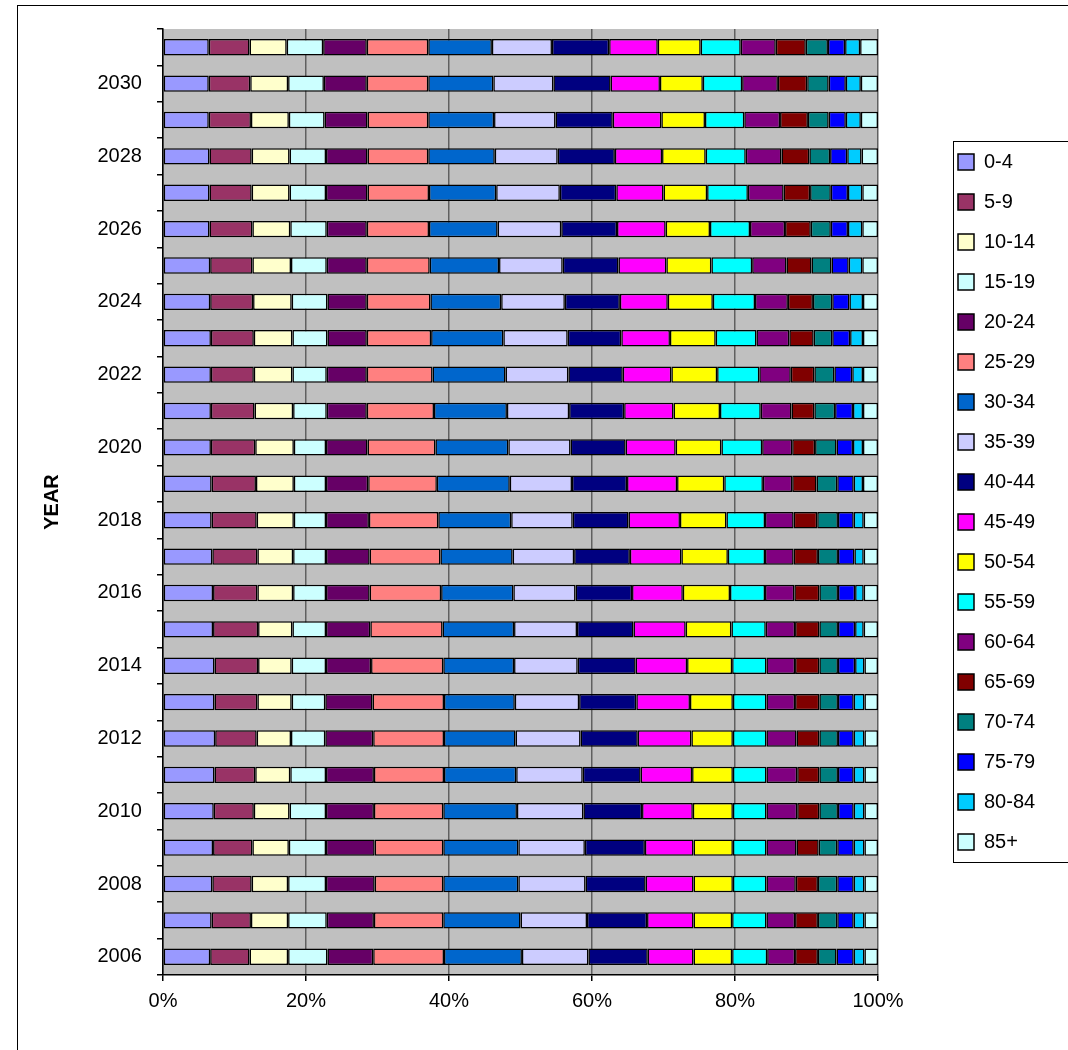 The height and width of the screenshot is (1050, 1068). Describe the element at coordinates (119, 300) in the screenshot. I see `y-tick-label: 2024` at that location.